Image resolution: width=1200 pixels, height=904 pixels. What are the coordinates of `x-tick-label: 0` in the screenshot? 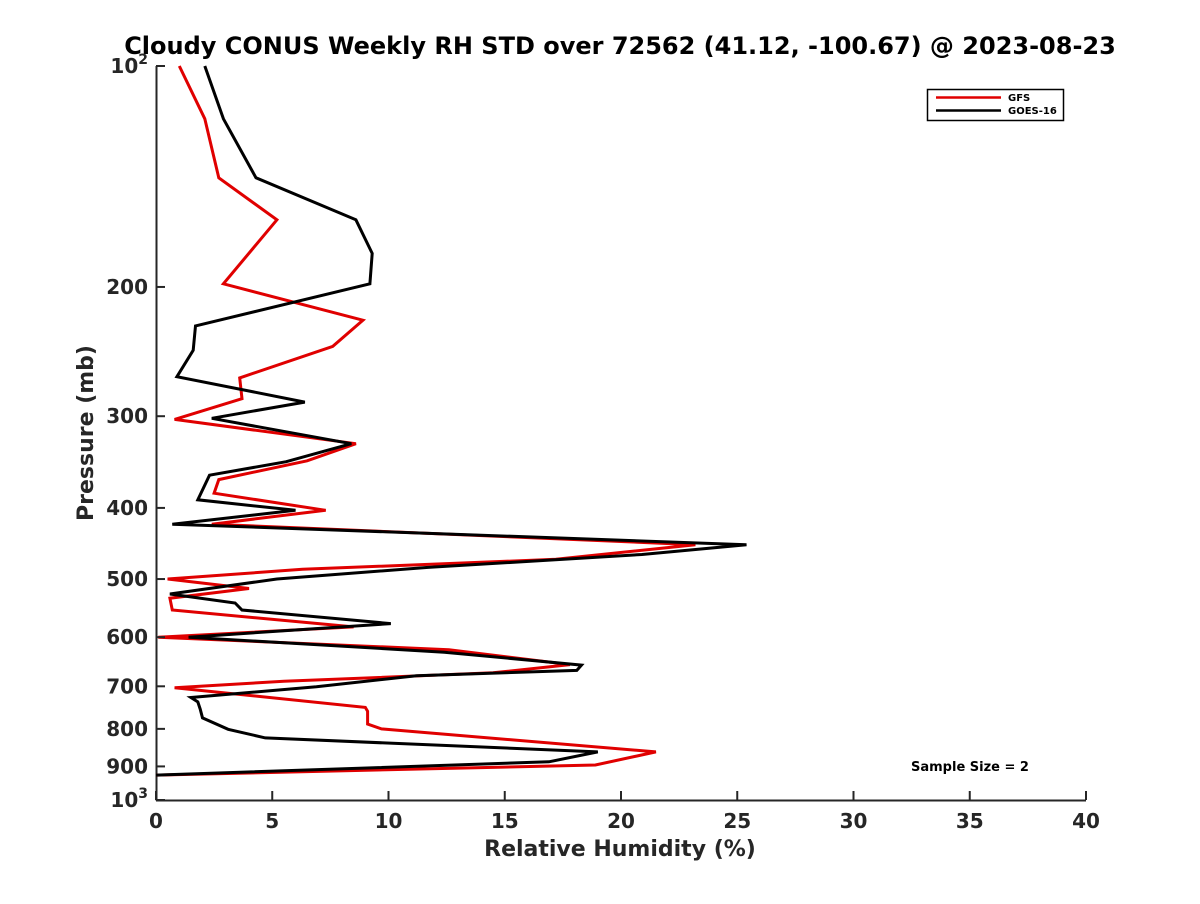 It's located at (156, 821).